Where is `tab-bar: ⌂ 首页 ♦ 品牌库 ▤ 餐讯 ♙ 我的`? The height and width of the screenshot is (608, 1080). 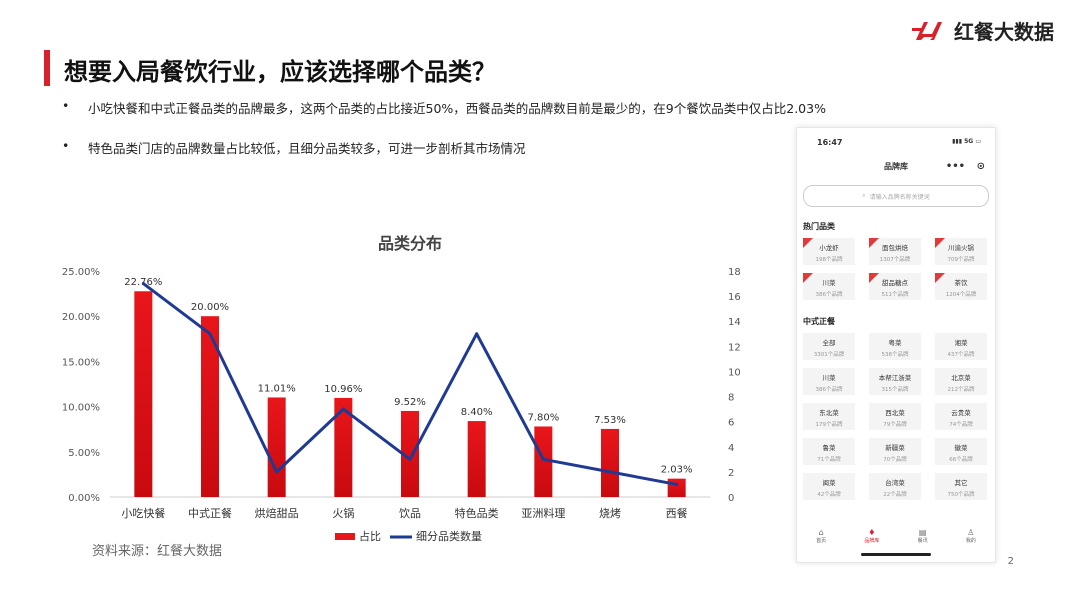 tab-bar: ⌂ 首页 ♦ 品牌库 ▤ 餐讯 ♙ 我的 is located at coordinates (896, 536).